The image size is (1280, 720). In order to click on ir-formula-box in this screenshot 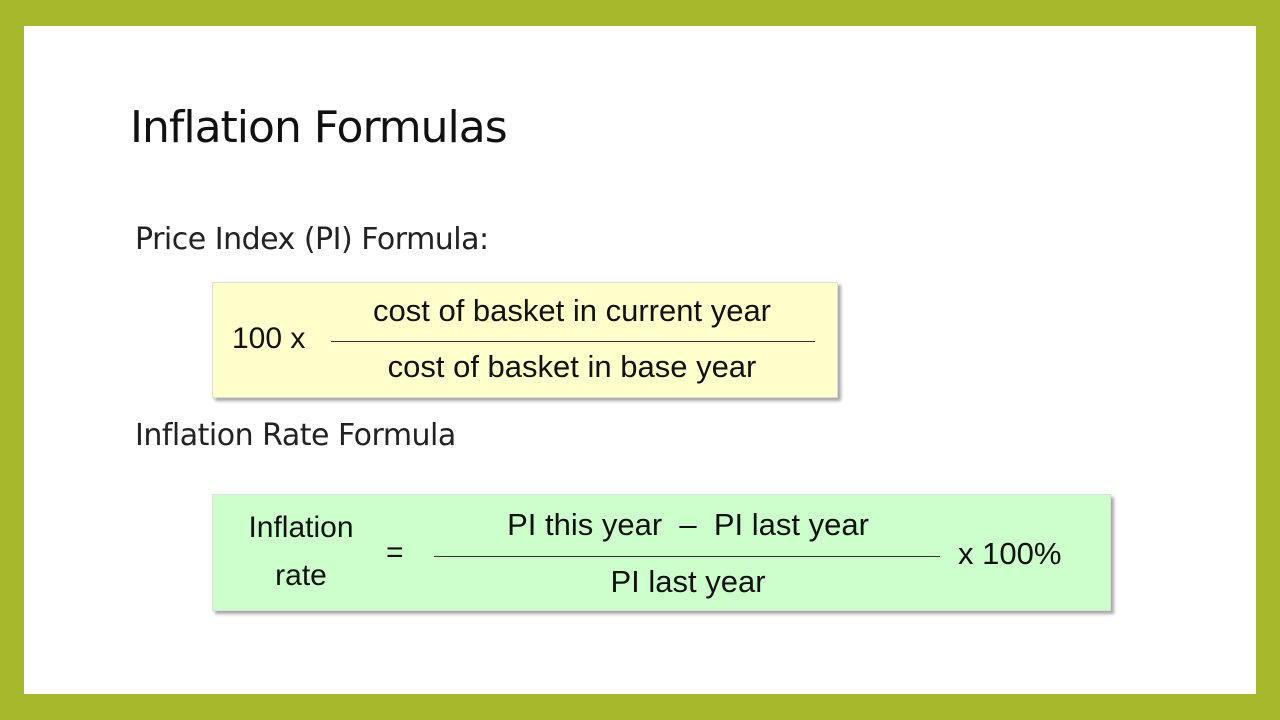, I will do `click(661, 552)`.